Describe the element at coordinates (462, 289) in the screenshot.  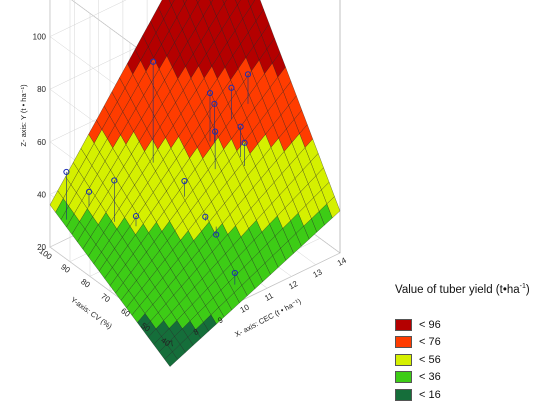
I see `legend-title: Value of tuber yield (t•ha-1)` at that location.